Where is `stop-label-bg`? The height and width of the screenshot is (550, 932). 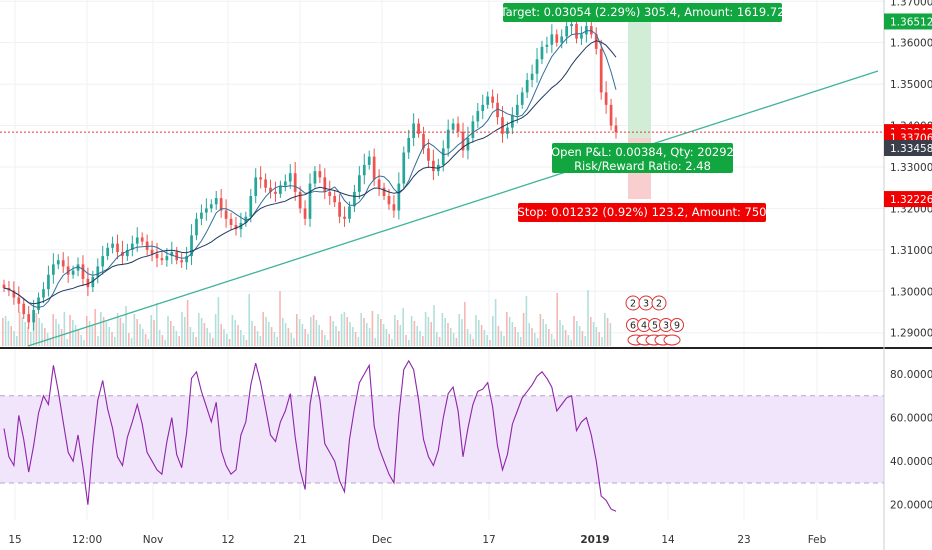 stop-label-bg is located at coordinates (642, 212).